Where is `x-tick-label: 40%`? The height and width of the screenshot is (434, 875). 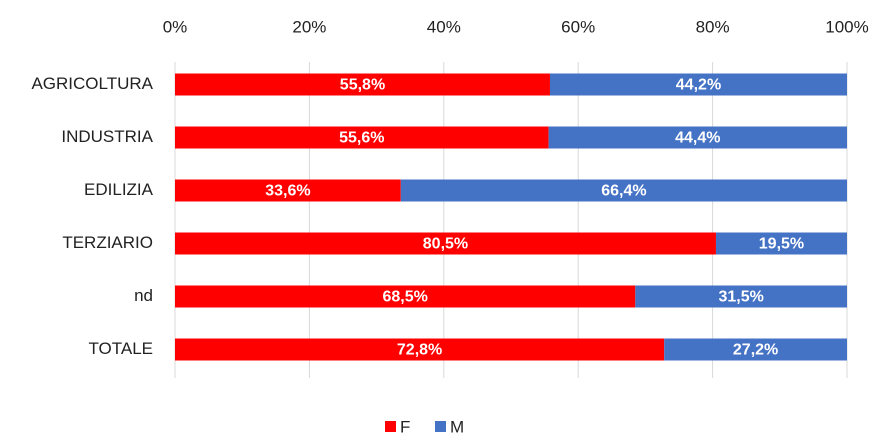 x-tick-label: 40% is located at coordinates (444, 26).